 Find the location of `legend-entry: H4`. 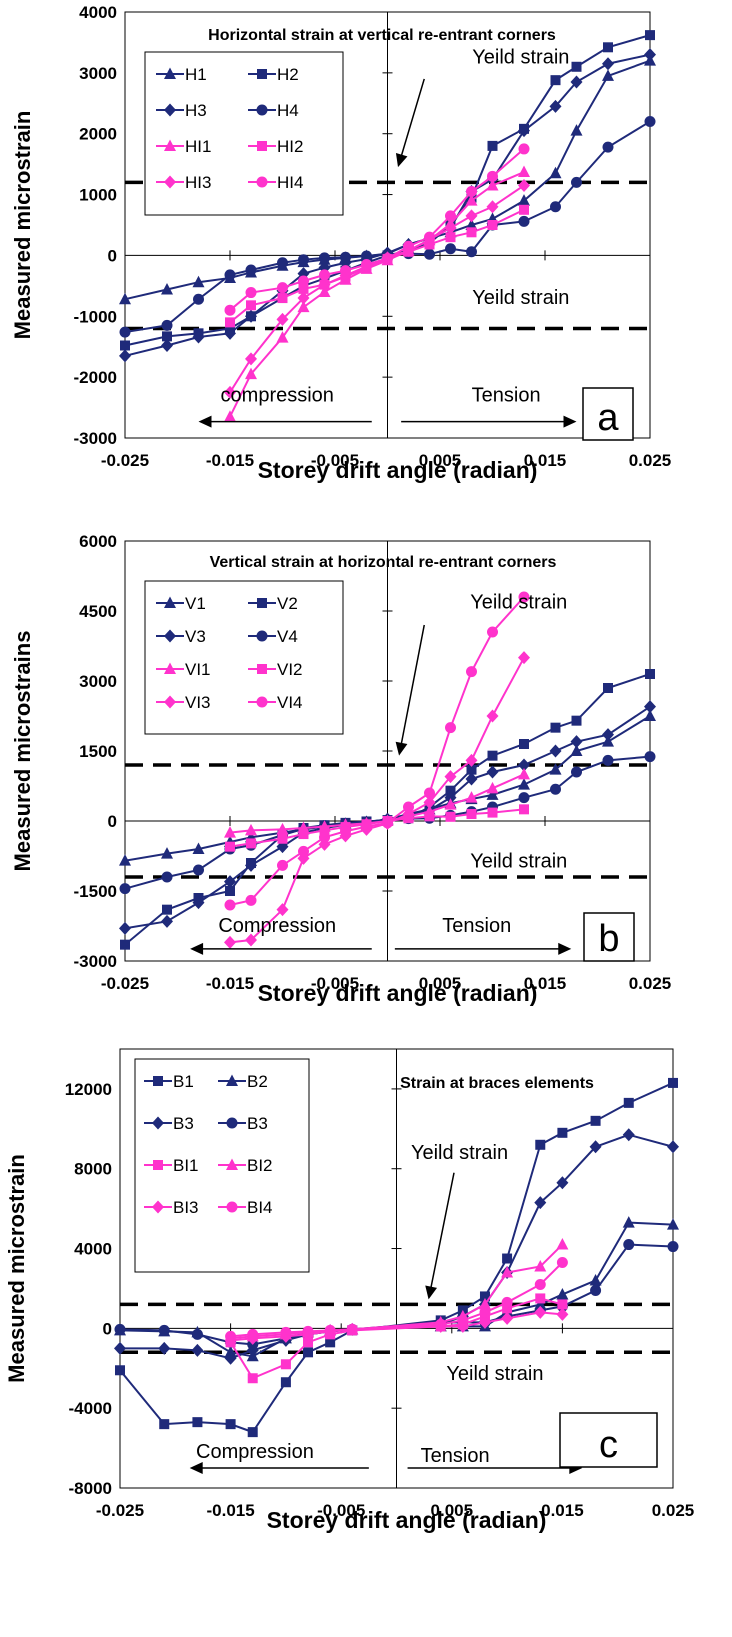

legend-entry: H4 is located at coordinates (273, 110).